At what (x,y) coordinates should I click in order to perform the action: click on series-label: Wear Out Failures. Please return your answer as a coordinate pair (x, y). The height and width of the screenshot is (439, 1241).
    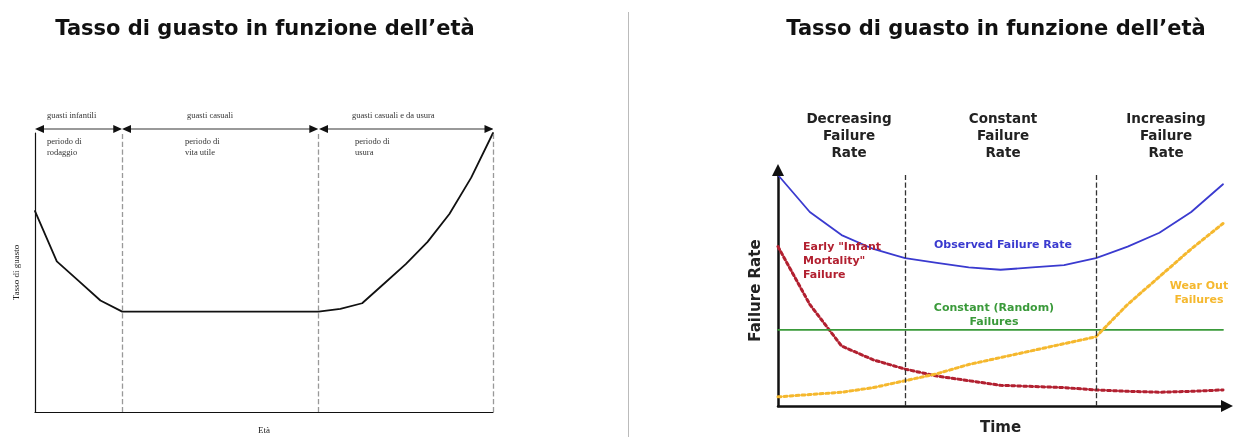
    Looking at the image, I should click on (1199, 293).